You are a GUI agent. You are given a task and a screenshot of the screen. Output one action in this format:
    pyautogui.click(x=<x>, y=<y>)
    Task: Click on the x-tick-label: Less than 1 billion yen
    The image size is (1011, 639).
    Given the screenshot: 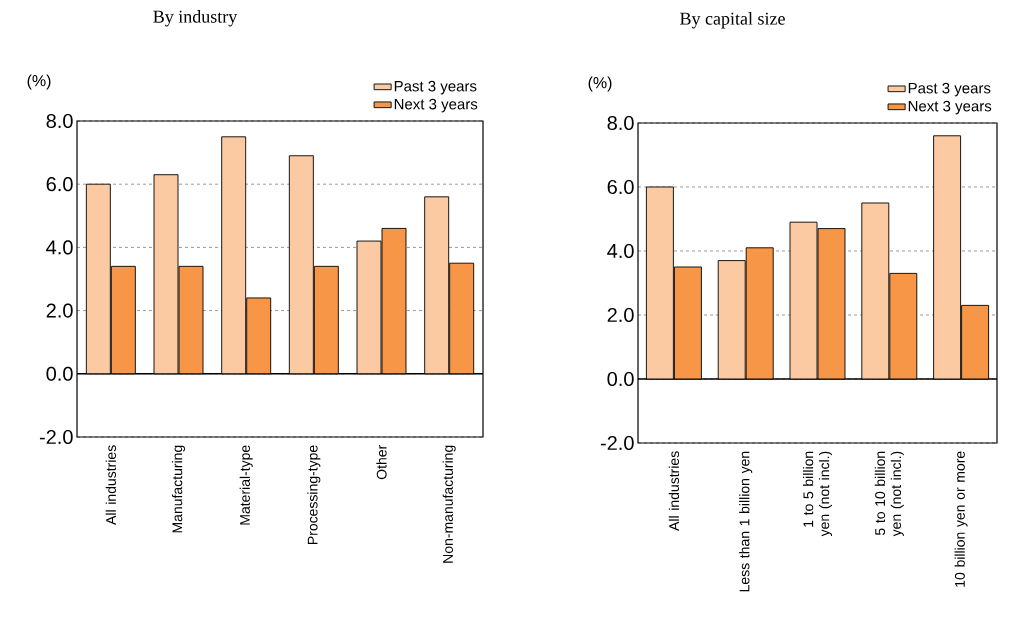 What is the action you would take?
    pyautogui.click(x=746, y=521)
    